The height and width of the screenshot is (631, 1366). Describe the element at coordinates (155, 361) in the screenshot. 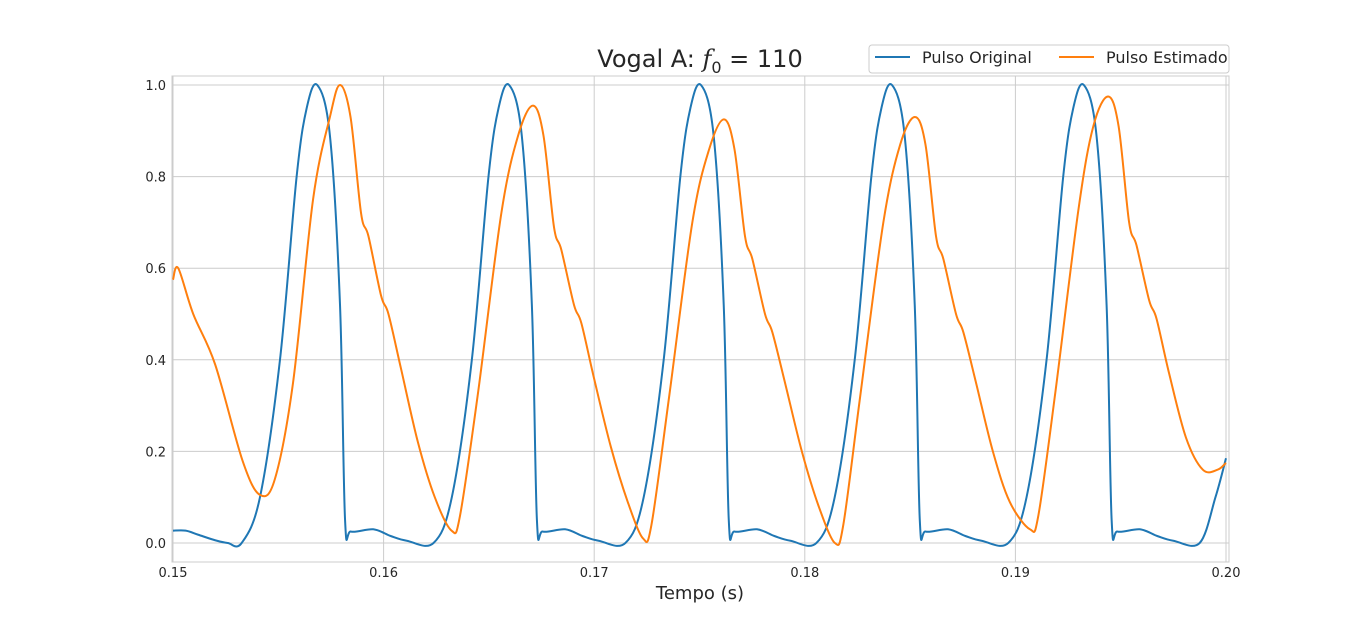

I see `y-tick-label: 0.4` at that location.